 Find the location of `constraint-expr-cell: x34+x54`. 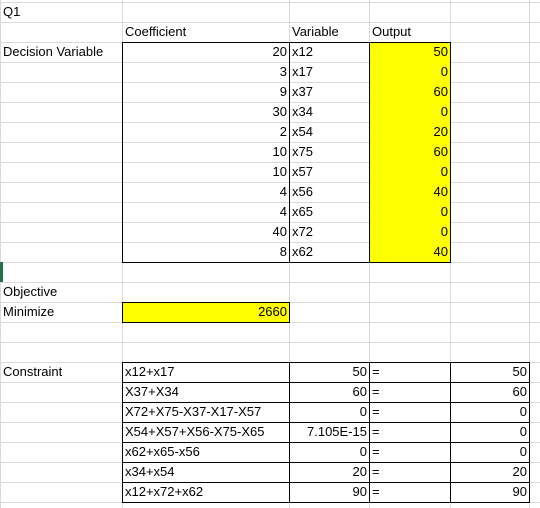

constraint-expr-cell: x34+x54 is located at coordinates (150, 471).